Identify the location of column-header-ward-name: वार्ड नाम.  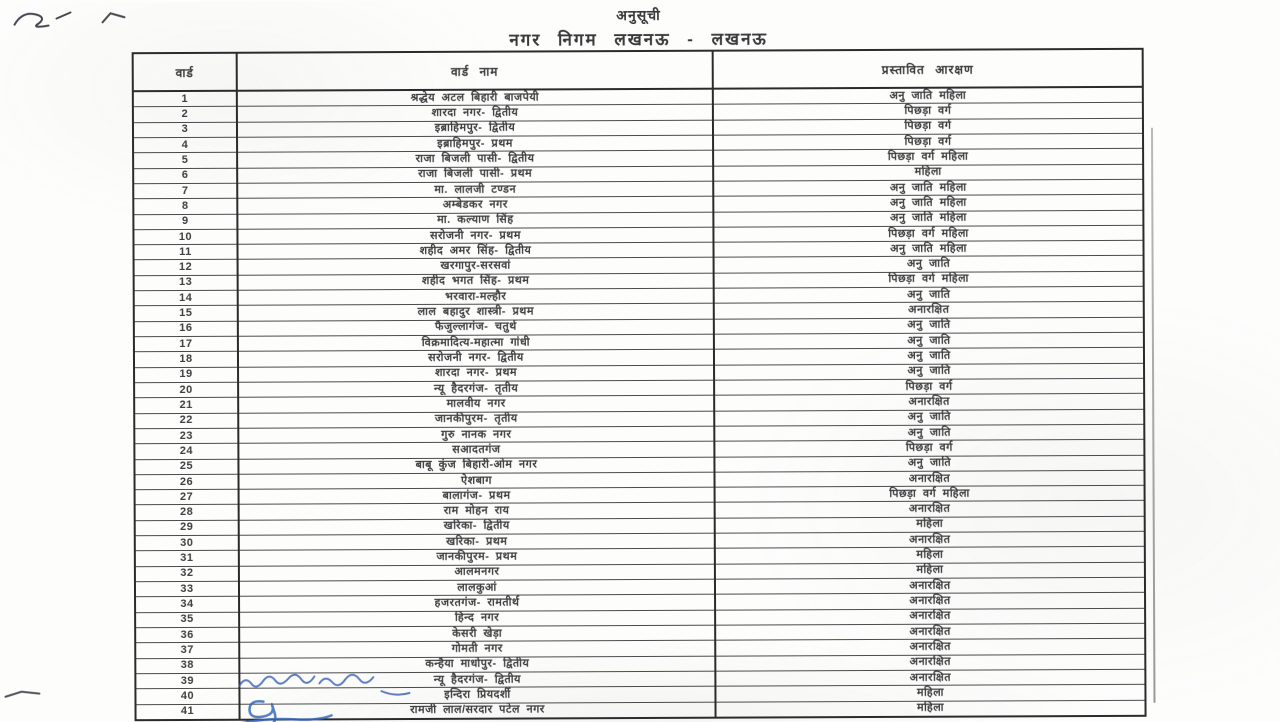
(474, 70).